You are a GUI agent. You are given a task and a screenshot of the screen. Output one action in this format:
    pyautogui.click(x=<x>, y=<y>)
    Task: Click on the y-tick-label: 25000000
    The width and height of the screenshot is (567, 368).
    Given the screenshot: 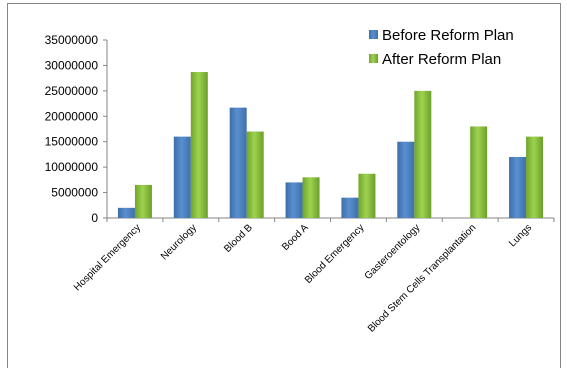 What is the action you would take?
    pyautogui.click(x=72, y=91)
    